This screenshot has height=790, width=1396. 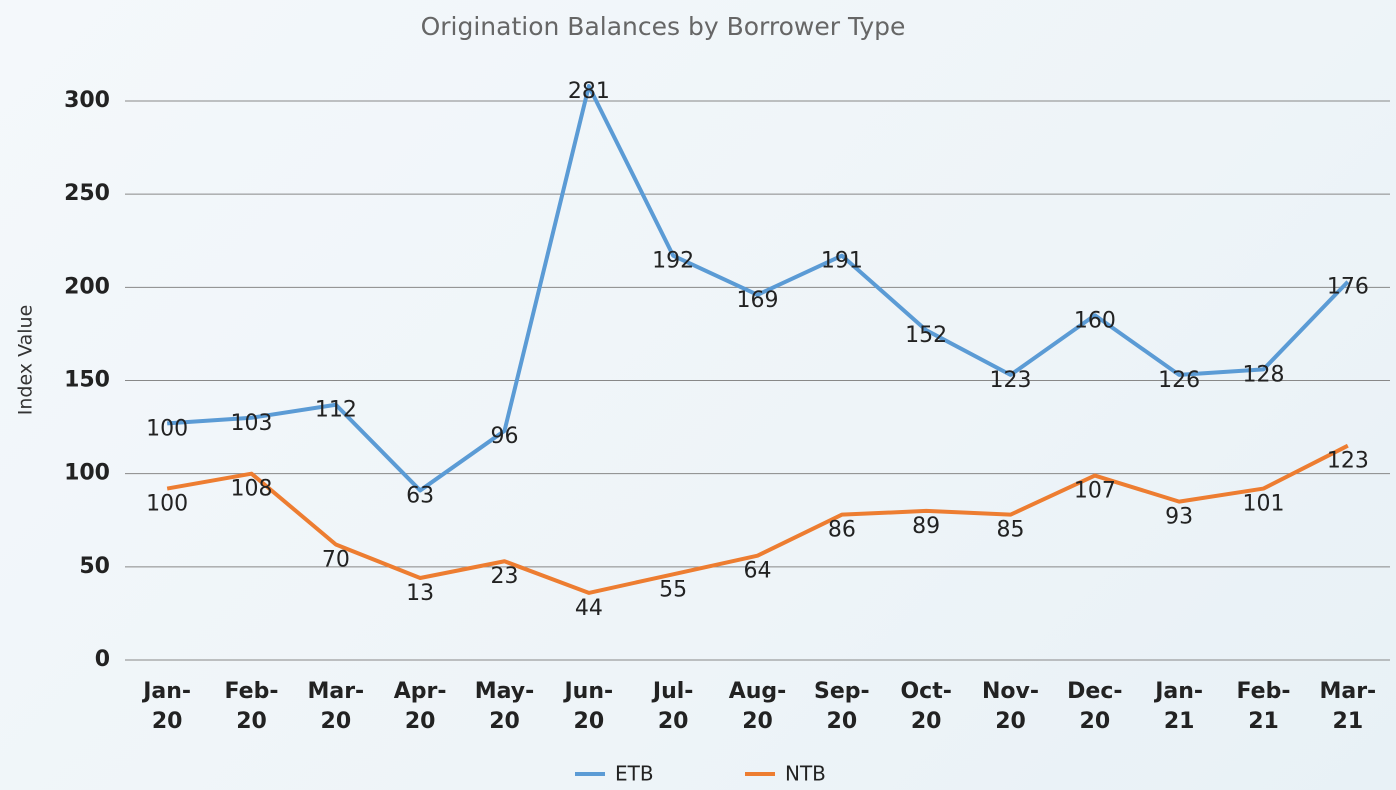 I want to click on x-tick-label: Sep-20, so click(x=842, y=706).